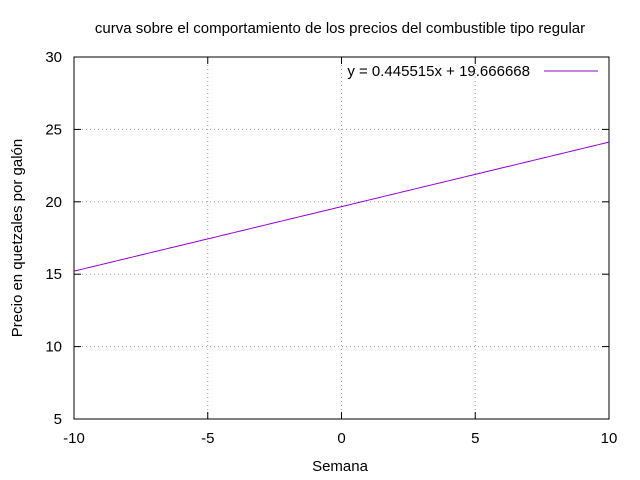 The height and width of the screenshot is (480, 640). I want to click on y-axis-label: Precio en quetzales por galón, so click(17, 238).